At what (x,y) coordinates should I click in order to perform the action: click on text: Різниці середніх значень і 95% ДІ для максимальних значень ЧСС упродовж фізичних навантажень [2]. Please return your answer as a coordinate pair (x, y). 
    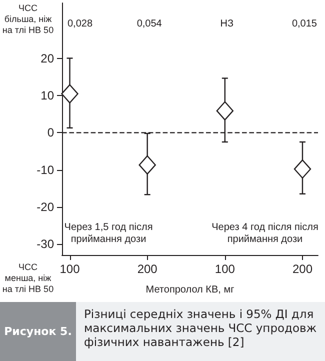
    Looking at the image, I should click on (200, 328).